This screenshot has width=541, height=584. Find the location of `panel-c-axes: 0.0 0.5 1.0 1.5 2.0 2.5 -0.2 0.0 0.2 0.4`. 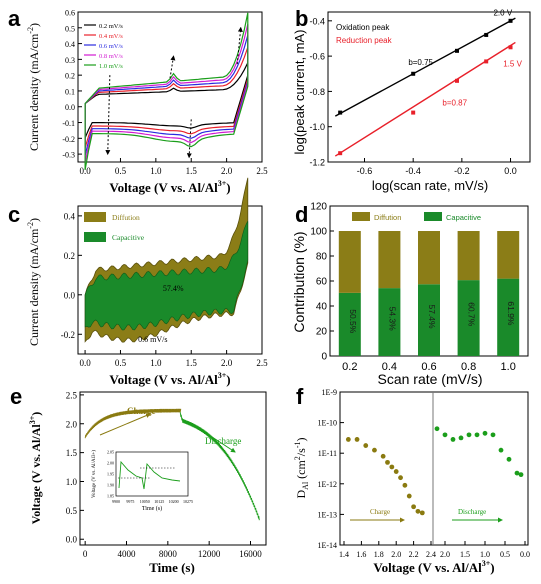

panel-c-axes: 0.0 0.5 1.0 1.5 2.0 2.5 -0.2 0.0 0.2 0.4 is located at coordinates (164, 289).